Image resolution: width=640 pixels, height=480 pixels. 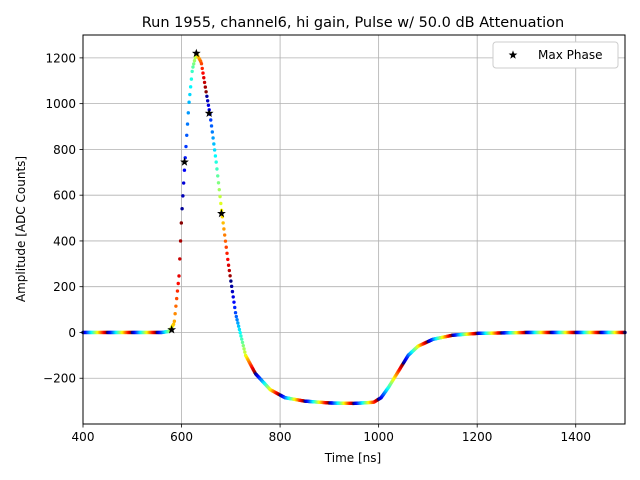 What do you see at coordinates (64, 241) in the screenshot?
I see `y-tick-label: 400` at bounding box center [64, 241].